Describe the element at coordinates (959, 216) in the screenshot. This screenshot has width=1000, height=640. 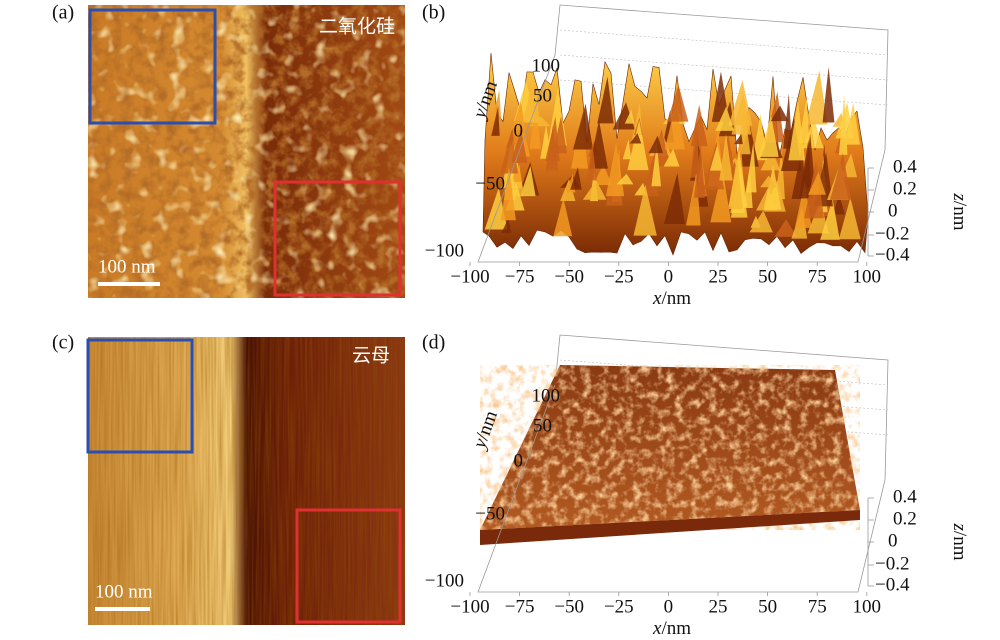
I see `z-axis-label-unit: /nm` at that location.